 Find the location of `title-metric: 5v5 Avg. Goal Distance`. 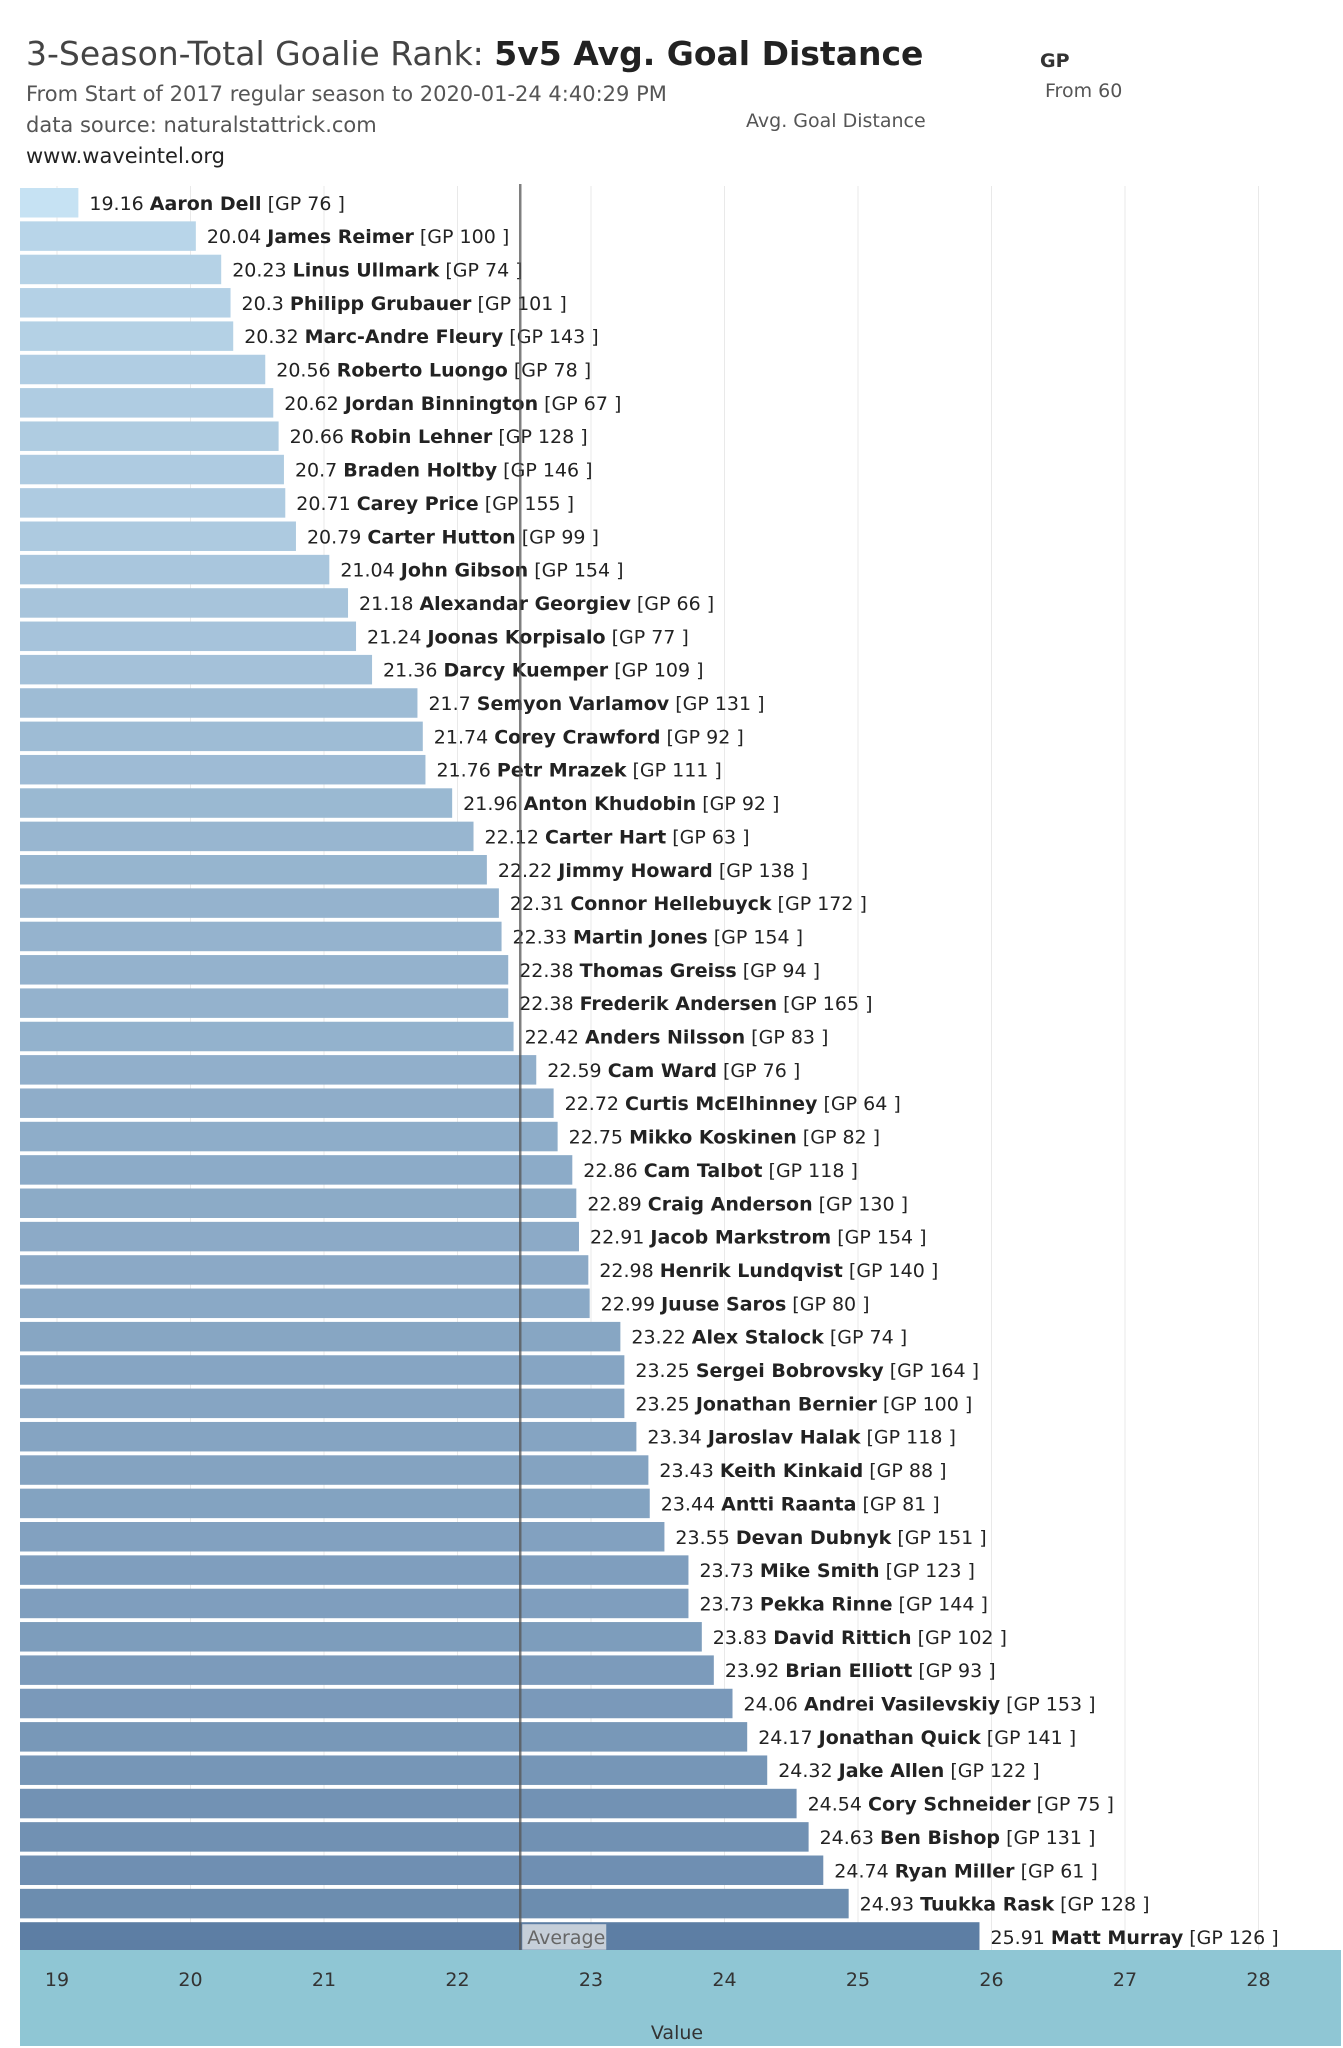

title-metric: 5v5 Avg. Goal Distance is located at coordinates (709, 53).